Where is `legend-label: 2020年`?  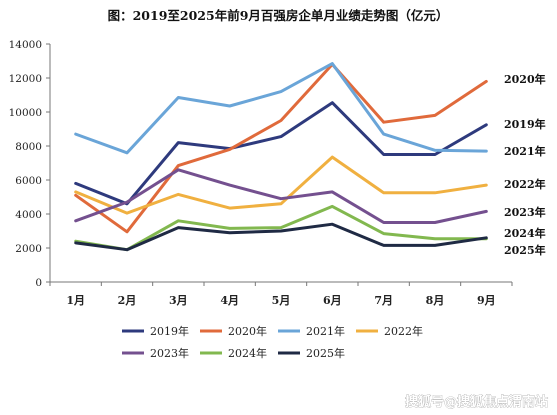 legend-label: 2020年 is located at coordinates (247, 331).